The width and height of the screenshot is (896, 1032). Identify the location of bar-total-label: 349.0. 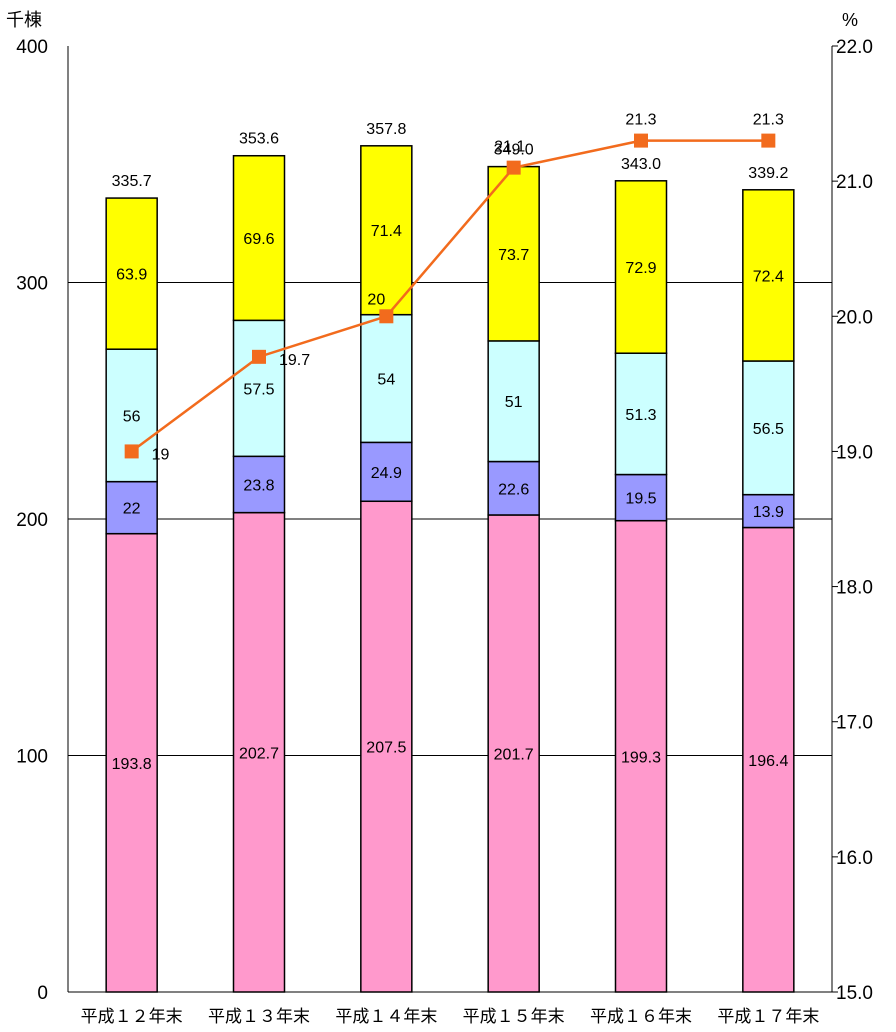
(514, 150).